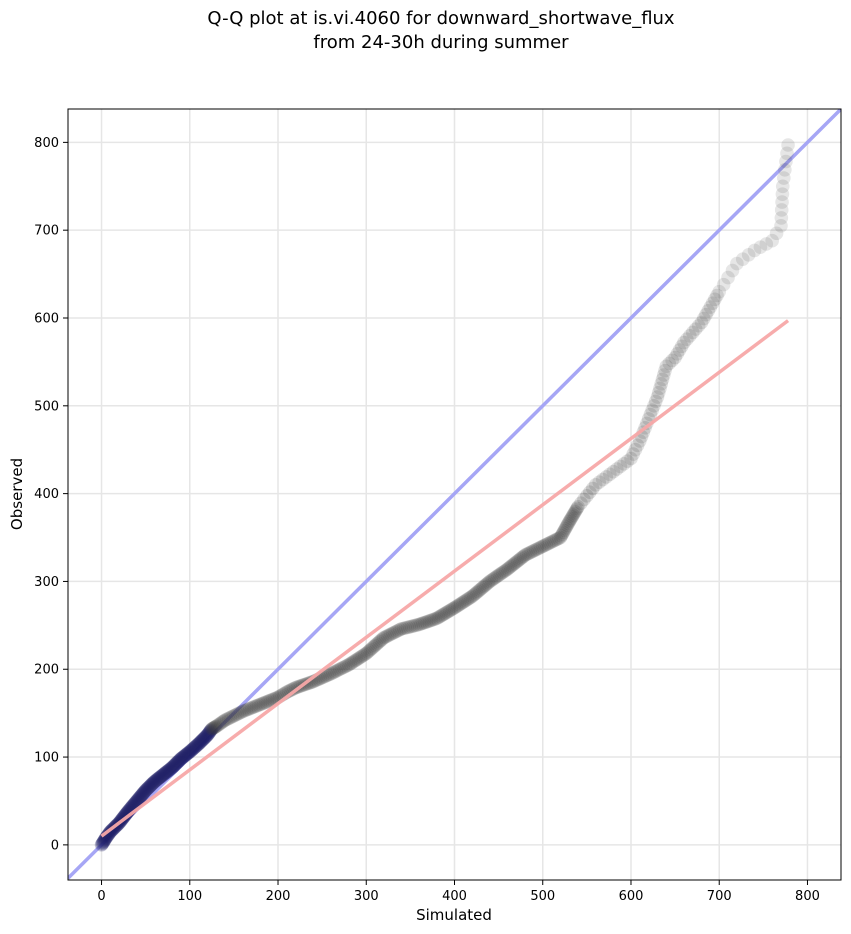 The height and width of the screenshot is (934, 851). What do you see at coordinates (189, 896) in the screenshot?
I see `x-tick-label-1: 100` at bounding box center [189, 896].